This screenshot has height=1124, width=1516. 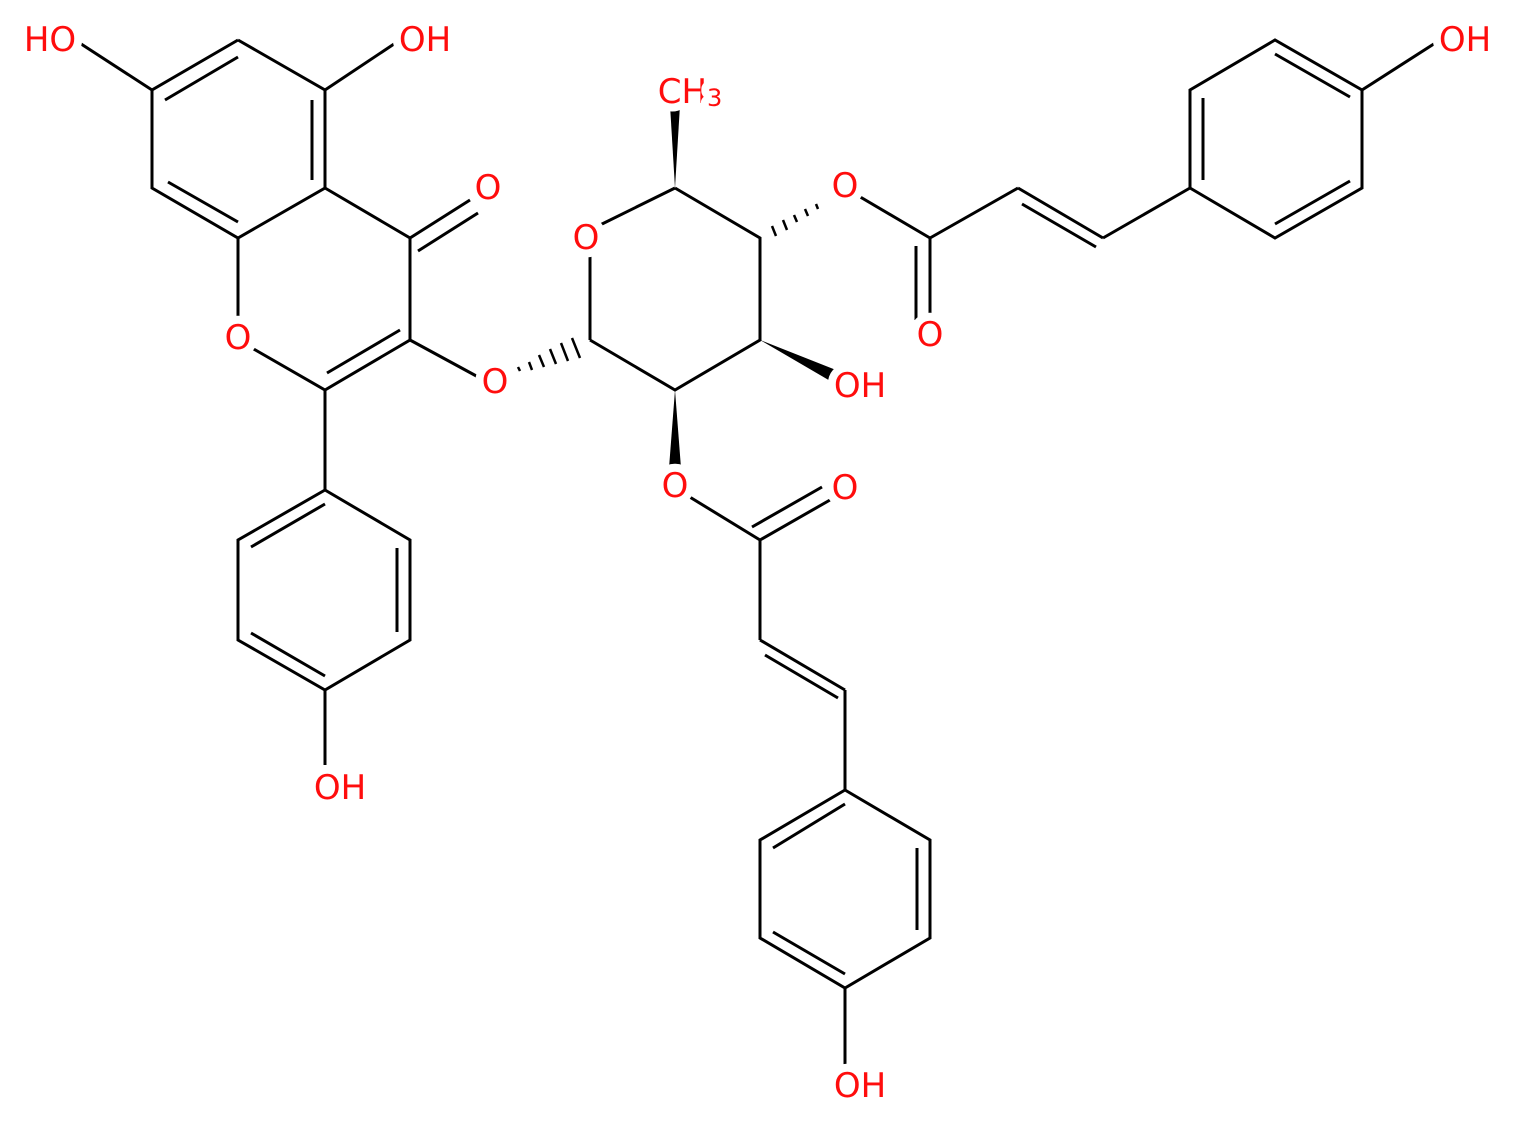 I want to click on wedges, so click(x=676, y=286).